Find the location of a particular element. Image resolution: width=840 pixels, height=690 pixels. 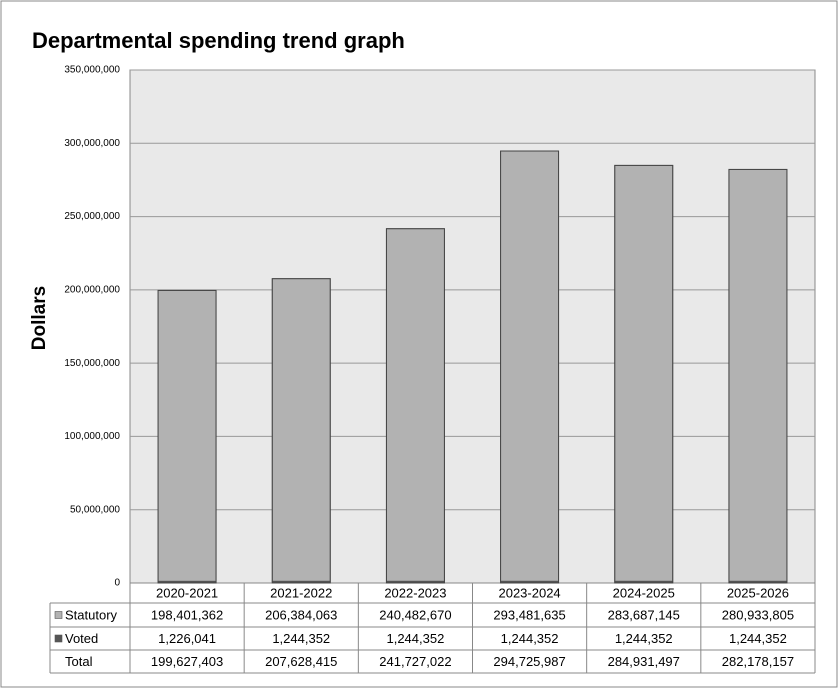

table-total: 207,628,415 is located at coordinates (301, 661).